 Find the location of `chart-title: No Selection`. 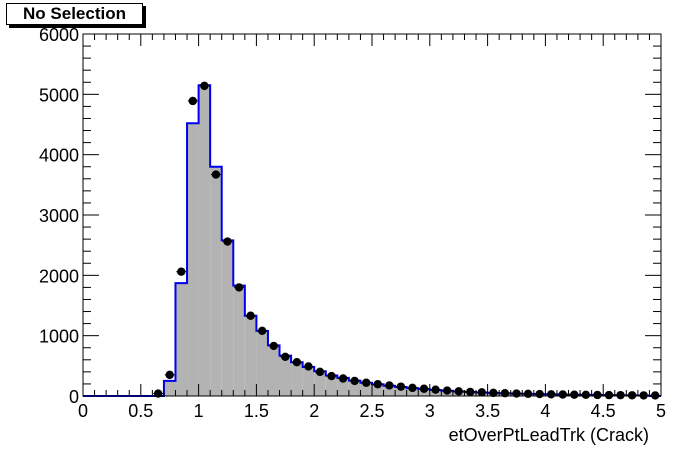

chart-title: No Selection is located at coordinates (74, 14).